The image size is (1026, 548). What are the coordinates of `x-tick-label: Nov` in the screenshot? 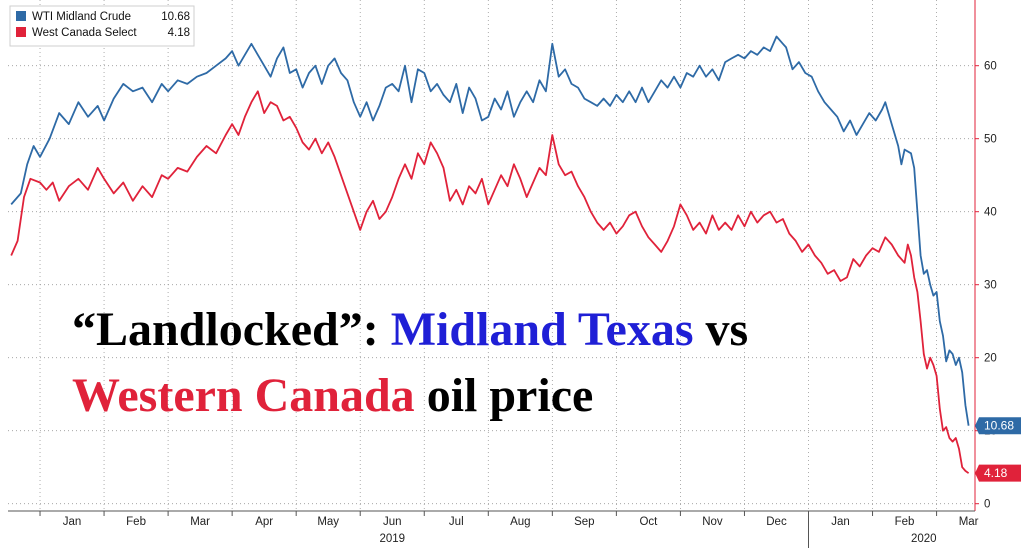 It's located at (712, 522).